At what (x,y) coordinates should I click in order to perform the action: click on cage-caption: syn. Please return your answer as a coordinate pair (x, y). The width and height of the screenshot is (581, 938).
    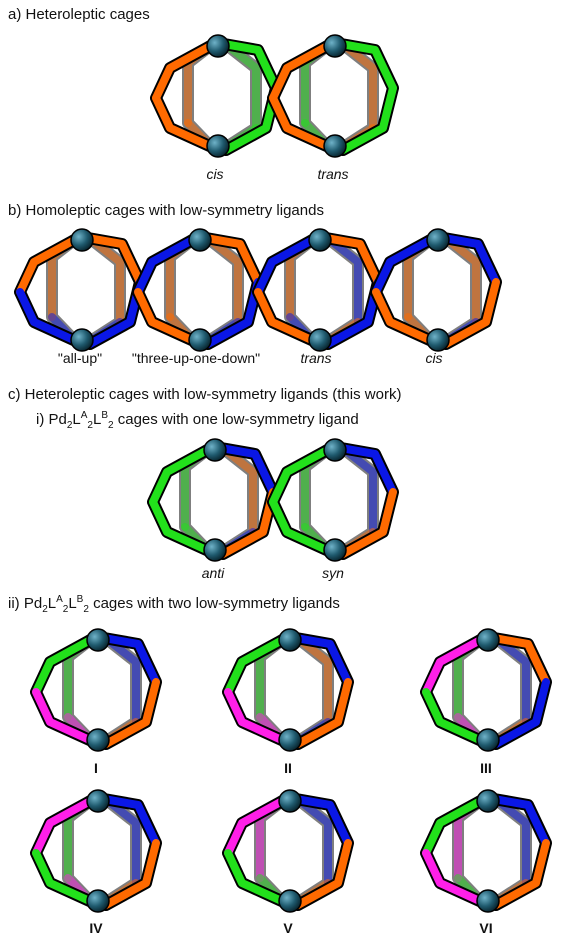
    Looking at the image, I should click on (333, 573).